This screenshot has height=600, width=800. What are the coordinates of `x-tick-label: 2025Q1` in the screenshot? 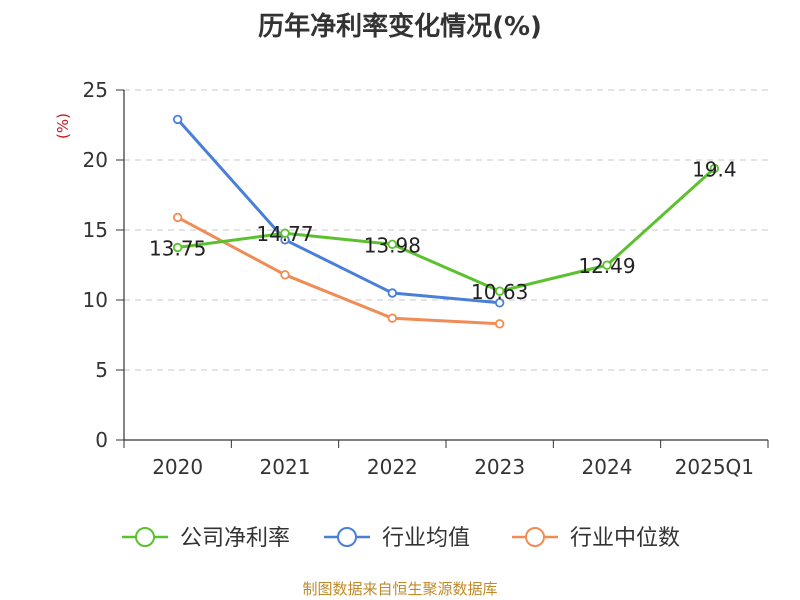 It's located at (714, 467).